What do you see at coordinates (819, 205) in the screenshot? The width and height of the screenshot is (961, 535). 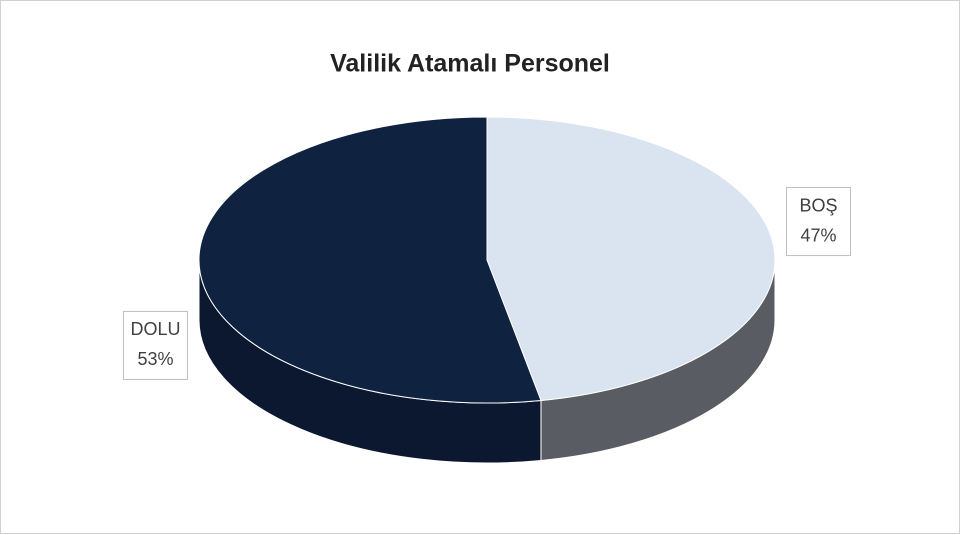 I see `data-label-category: BOŞ` at bounding box center [819, 205].